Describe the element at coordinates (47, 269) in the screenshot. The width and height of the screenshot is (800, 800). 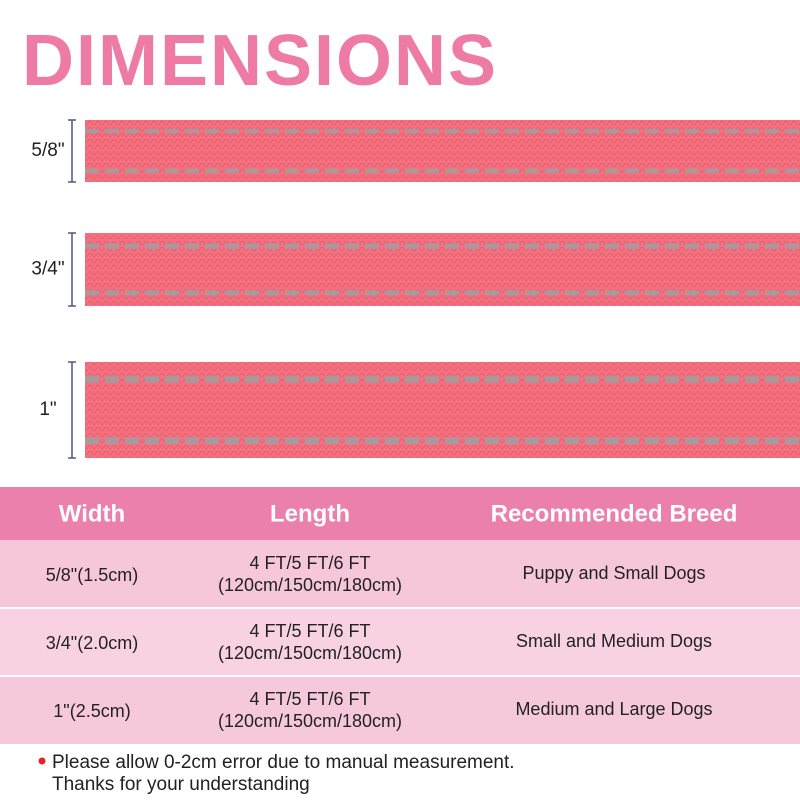
I see `strap-label: 3/4"` at that location.